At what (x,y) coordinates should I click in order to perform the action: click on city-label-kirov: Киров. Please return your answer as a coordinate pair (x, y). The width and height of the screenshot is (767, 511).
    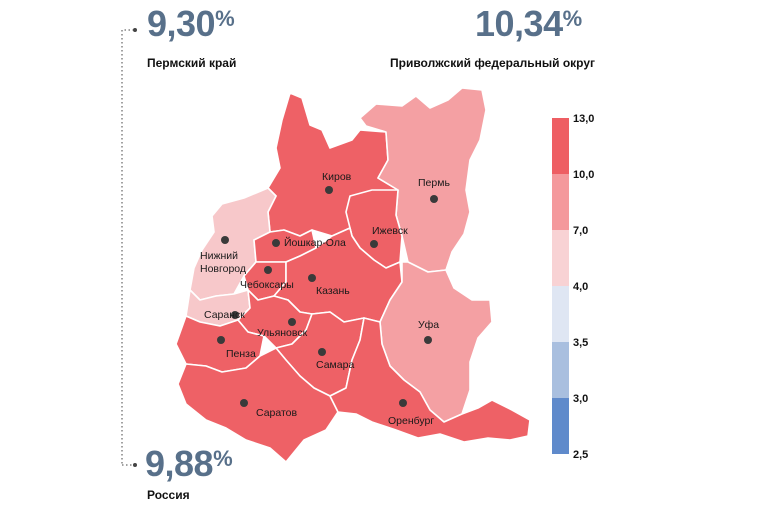
    Looking at the image, I should click on (337, 177).